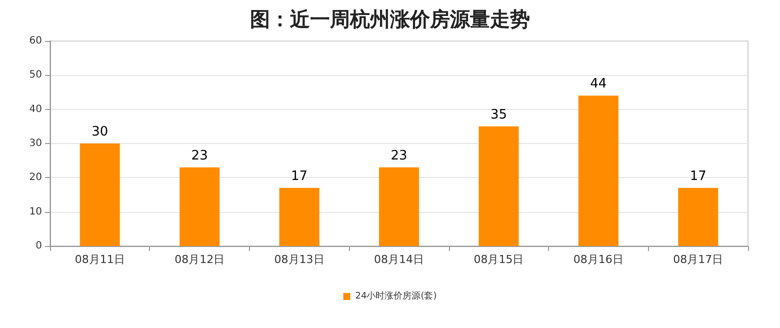  Describe the element at coordinates (35, 75) in the screenshot. I see `y-tick-label: 50` at that location.